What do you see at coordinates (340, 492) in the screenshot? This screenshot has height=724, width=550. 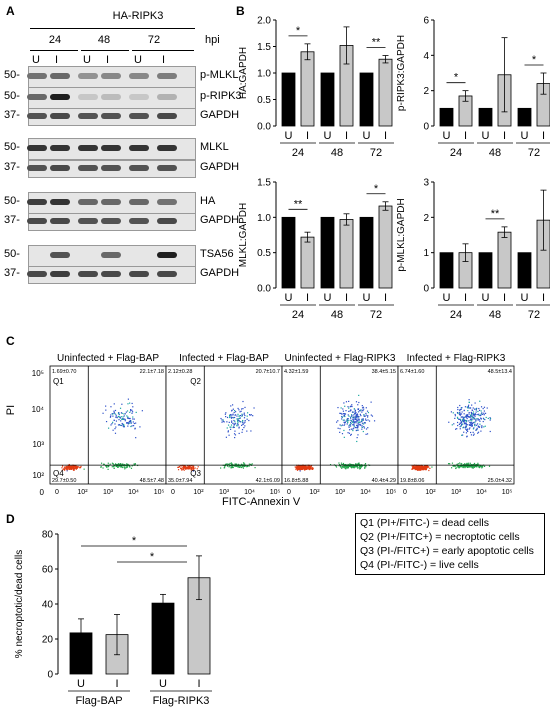 I see `flow-x-tick-label: 10³` at bounding box center [340, 492].